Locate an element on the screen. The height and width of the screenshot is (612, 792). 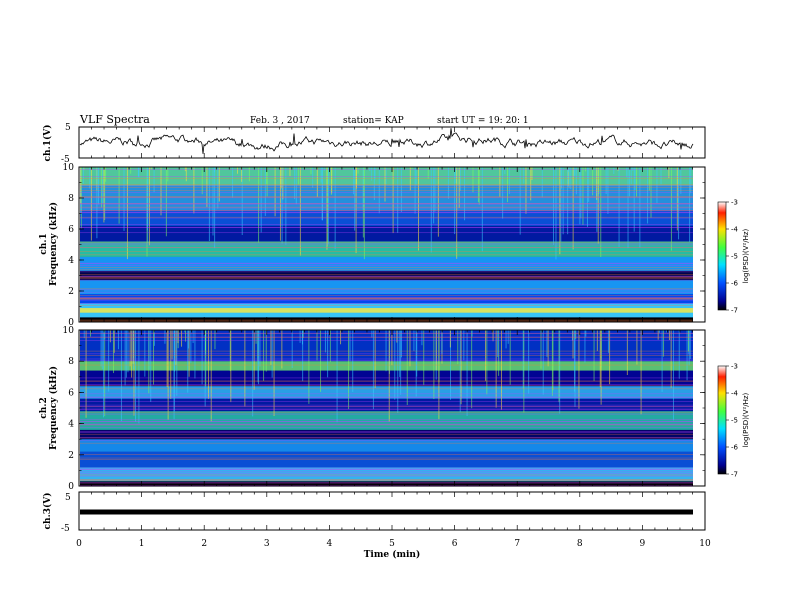
ch1-ytick-top: 5 is located at coordinates (68, 128).